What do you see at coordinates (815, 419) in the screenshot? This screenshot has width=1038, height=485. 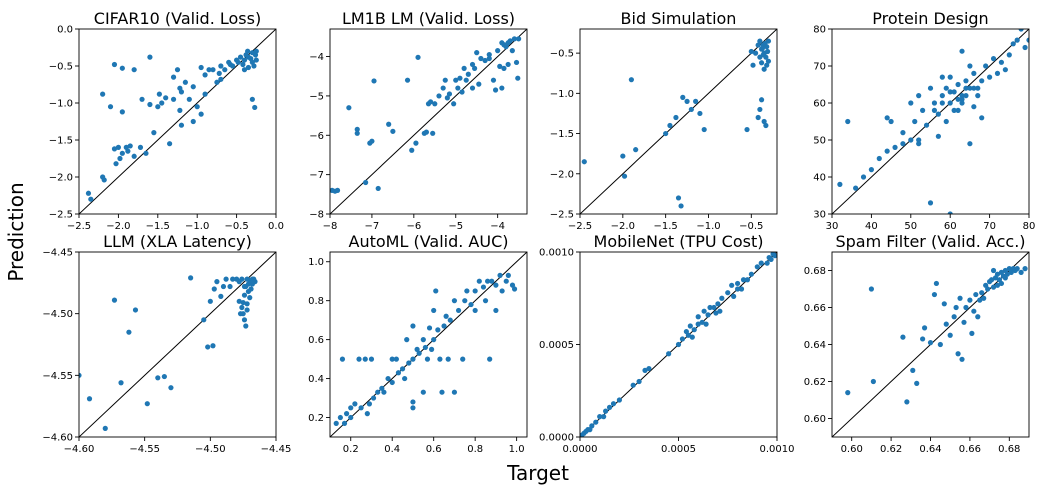 I see `y-tick-label: 0.60` at bounding box center [815, 419].